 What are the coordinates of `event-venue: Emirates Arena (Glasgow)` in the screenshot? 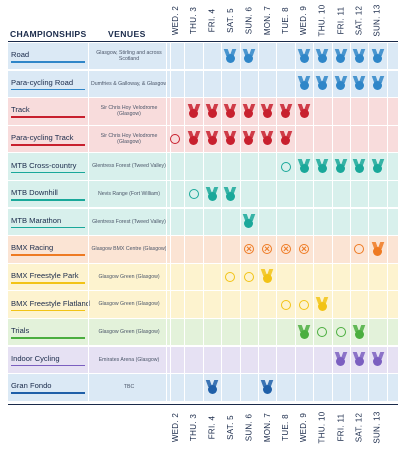 It's located at (129, 359).